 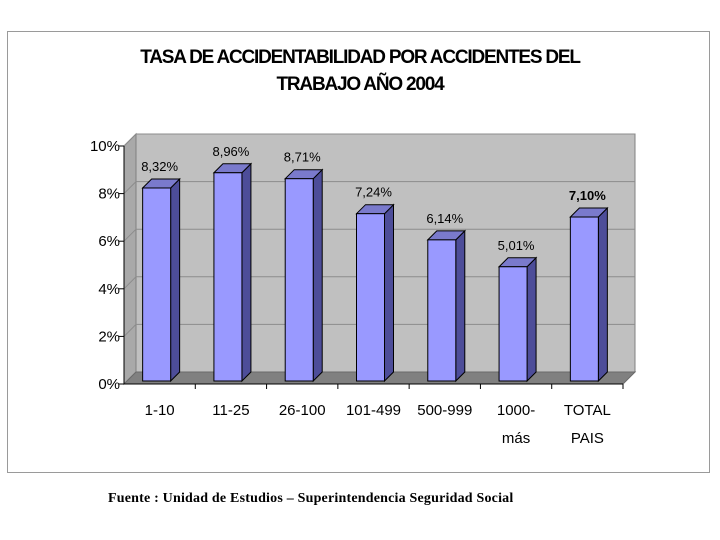 What do you see at coordinates (360, 84) in the screenshot?
I see `chart-title-line-2: TRABAJO AÑO 2004` at bounding box center [360, 84].